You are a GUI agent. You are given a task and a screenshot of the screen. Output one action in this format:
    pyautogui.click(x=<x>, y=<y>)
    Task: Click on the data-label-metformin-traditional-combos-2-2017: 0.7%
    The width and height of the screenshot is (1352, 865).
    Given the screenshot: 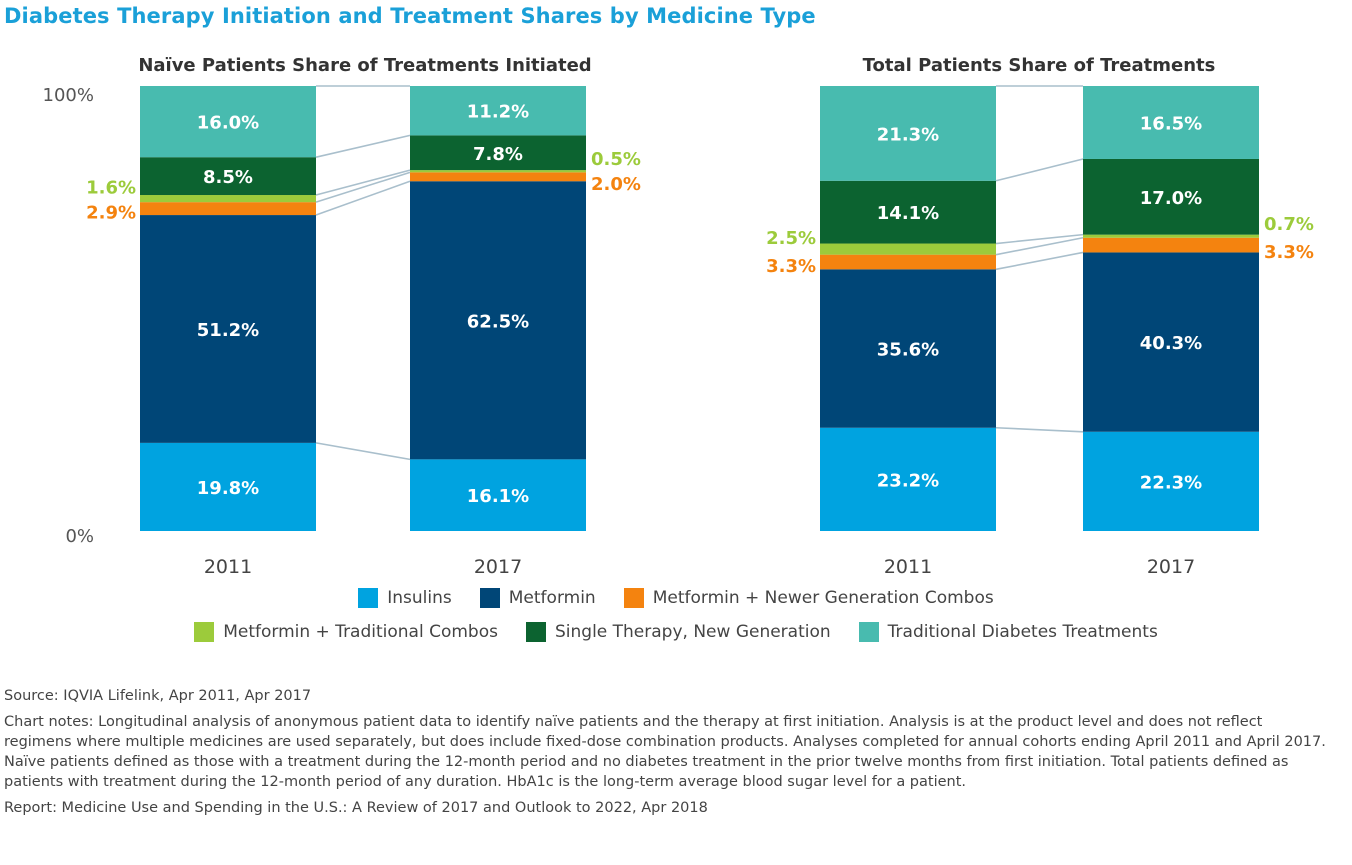 What is the action you would take?
    pyautogui.click(x=1289, y=224)
    